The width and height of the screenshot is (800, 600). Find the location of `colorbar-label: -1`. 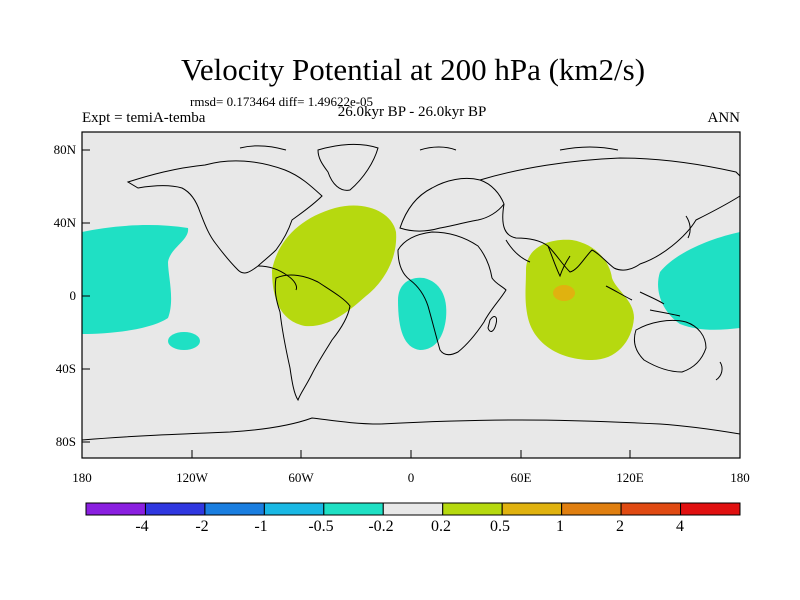

colorbar-label: -1 is located at coordinates (261, 526).